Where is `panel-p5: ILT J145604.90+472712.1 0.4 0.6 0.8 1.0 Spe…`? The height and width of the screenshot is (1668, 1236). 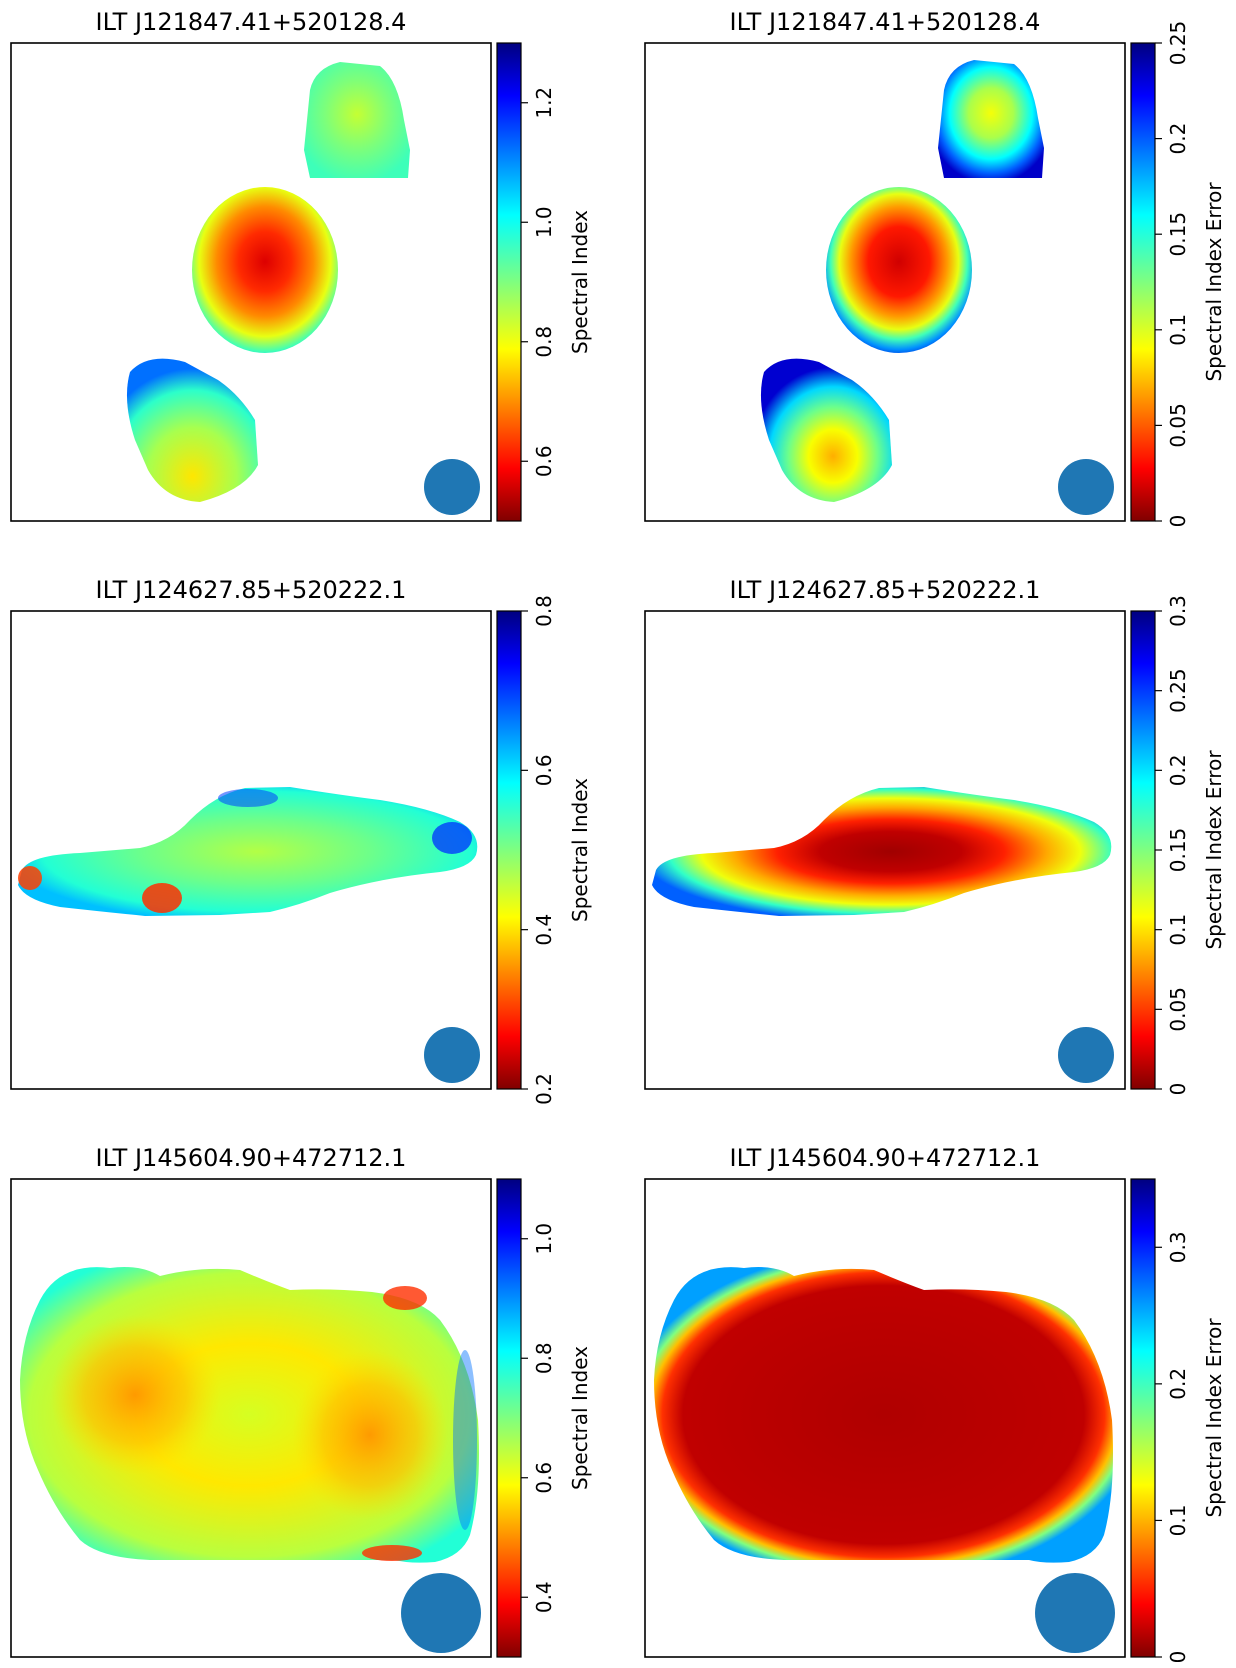
panel-p5: ILT J145604.90+472712.1 0.4 0.6 0.8 1.0 Spe… is located at coordinates (301, 1401).